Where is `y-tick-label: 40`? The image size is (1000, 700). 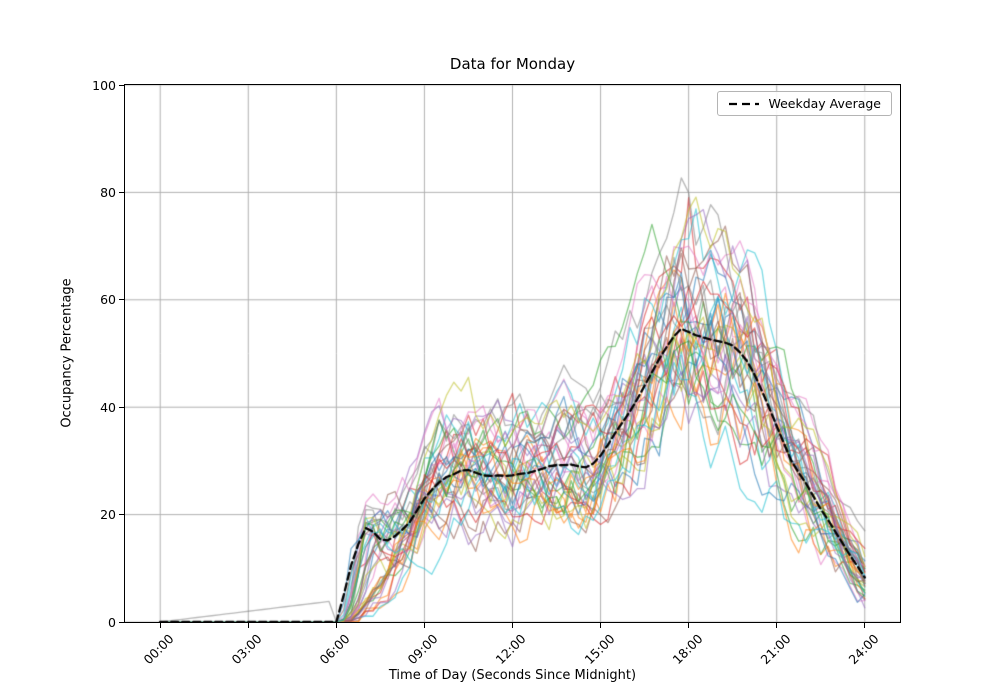 y-tick-label: 40 is located at coordinates (108, 407).